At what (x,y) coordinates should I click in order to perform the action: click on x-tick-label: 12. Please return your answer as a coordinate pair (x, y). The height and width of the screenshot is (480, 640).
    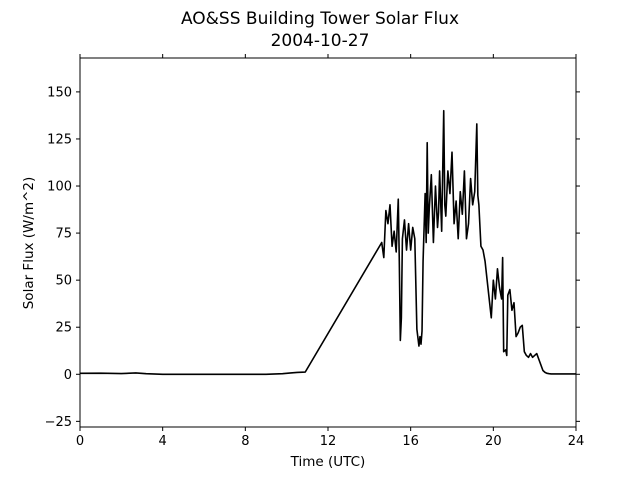
    Looking at the image, I should click on (328, 441).